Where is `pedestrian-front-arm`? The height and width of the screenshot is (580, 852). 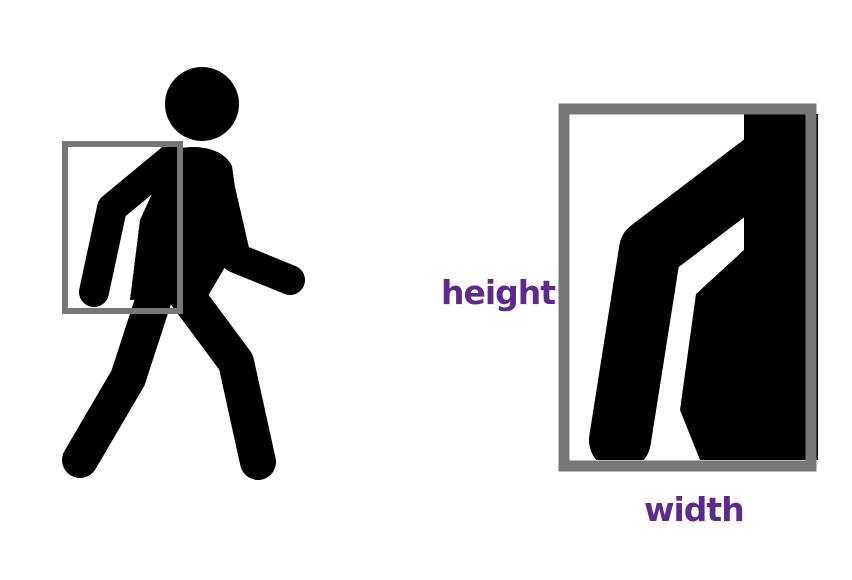
pedestrian-front-arm is located at coordinates (254, 230).